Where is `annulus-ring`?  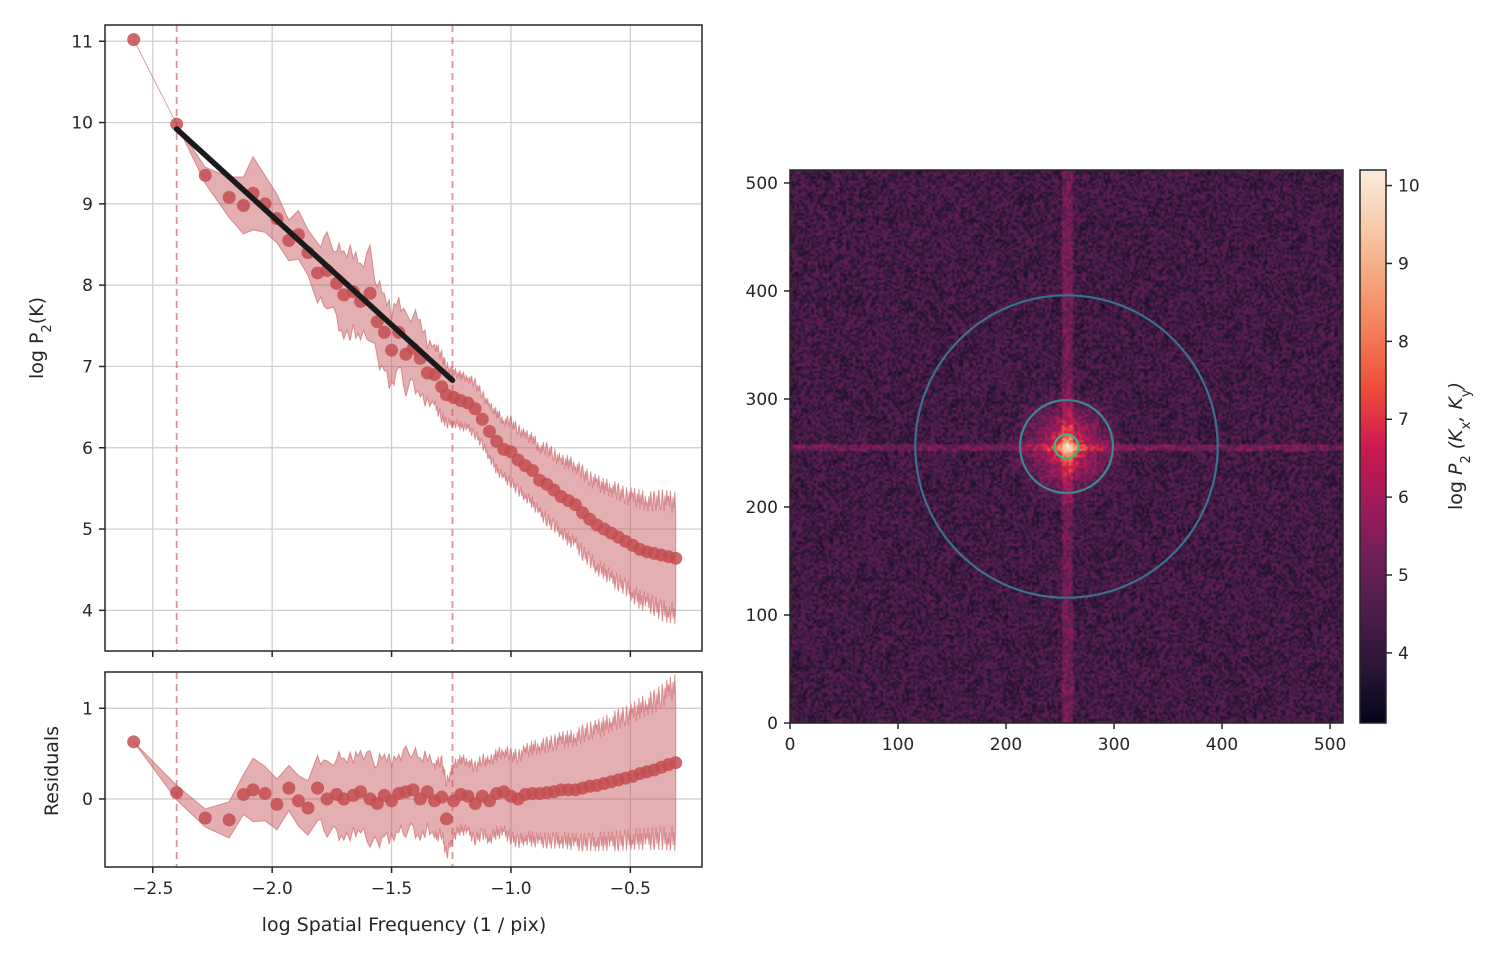
annulus-ring is located at coordinates (1066, 446).